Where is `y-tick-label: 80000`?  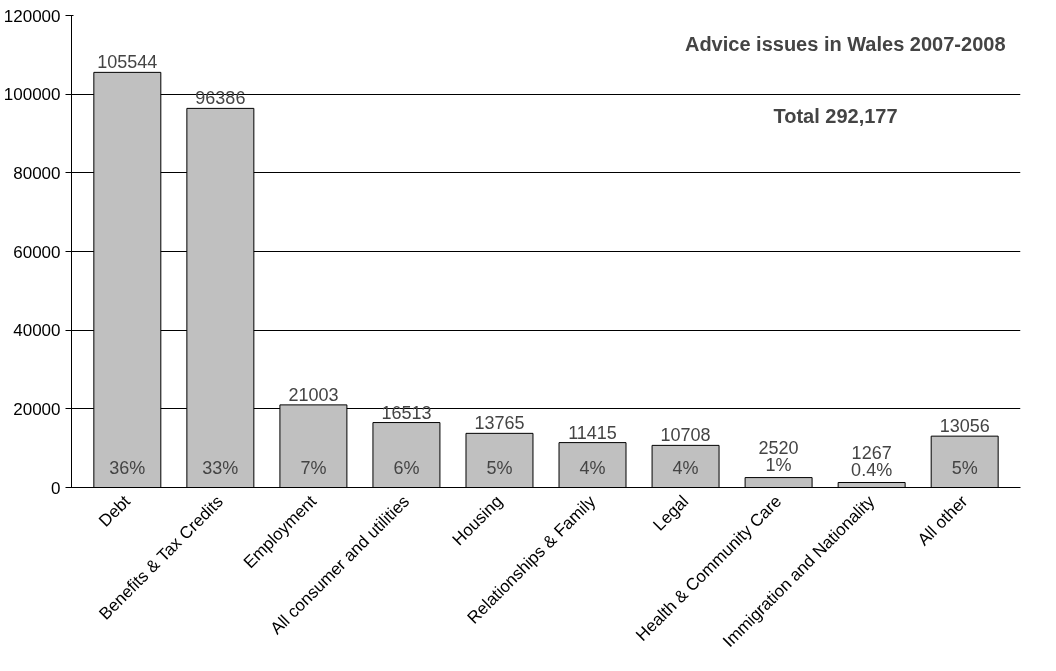 y-tick-label: 80000 is located at coordinates (37, 173).